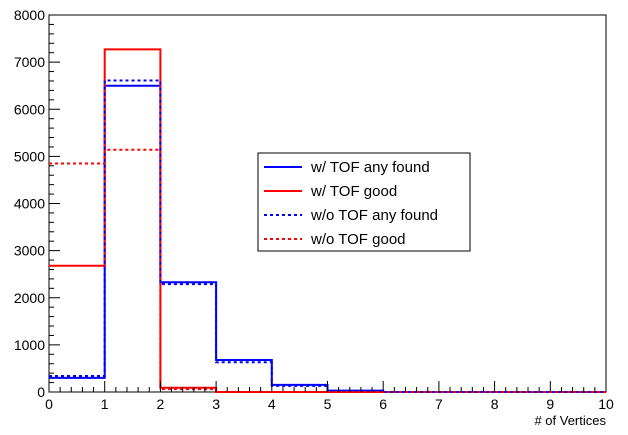  I want to click on x-tick-label: 5, so click(328, 404).